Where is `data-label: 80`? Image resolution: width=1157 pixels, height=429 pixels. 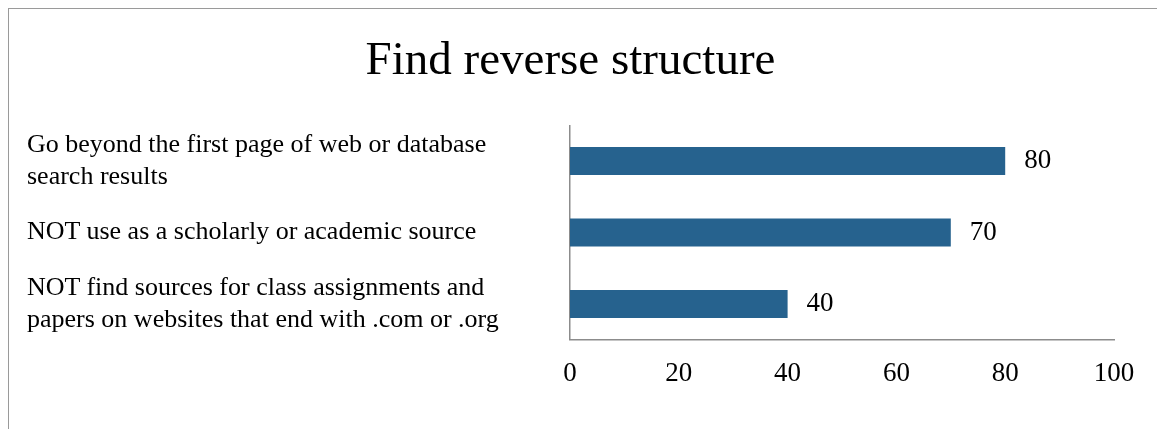 data-label: 80 is located at coordinates (1038, 159).